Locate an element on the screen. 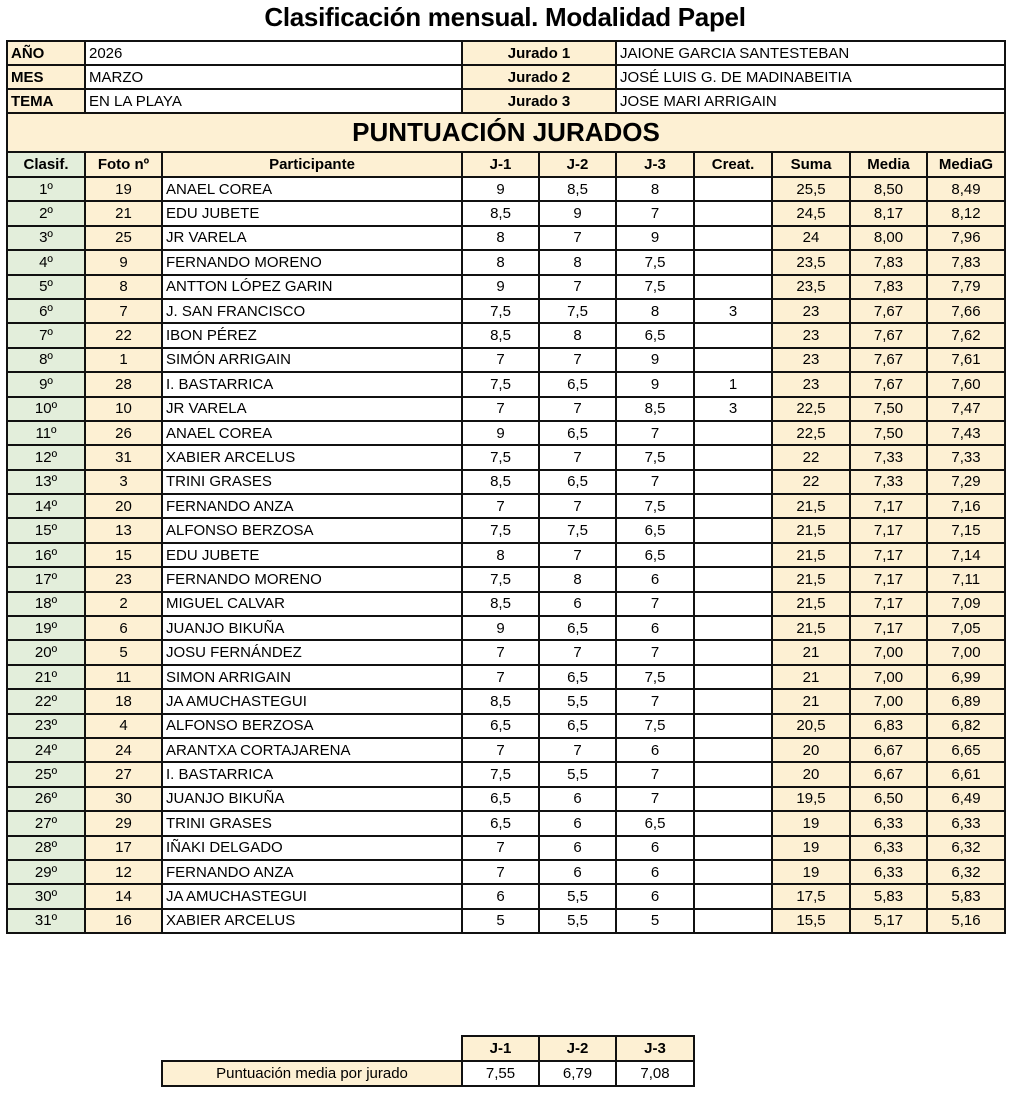  cell-creat: 1 is located at coordinates (733, 384).